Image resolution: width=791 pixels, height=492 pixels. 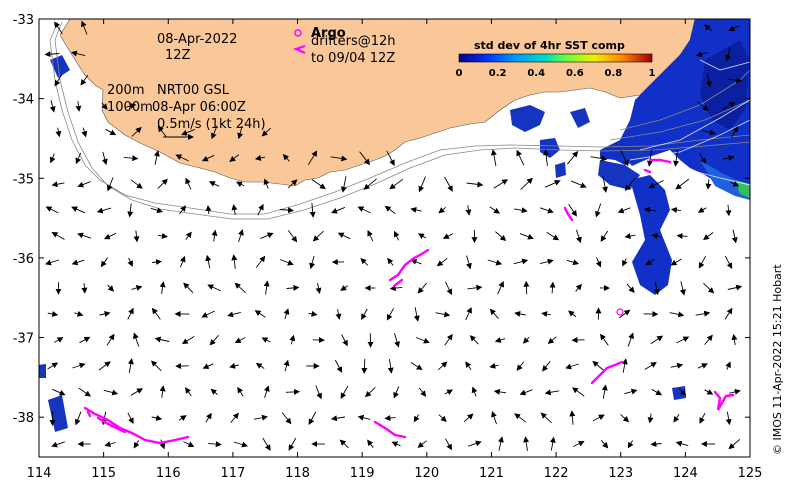 What do you see at coordinates (362, 473) in the screenshot?
I see `lon-tick-label: 119` at bounding box center [362, 473].